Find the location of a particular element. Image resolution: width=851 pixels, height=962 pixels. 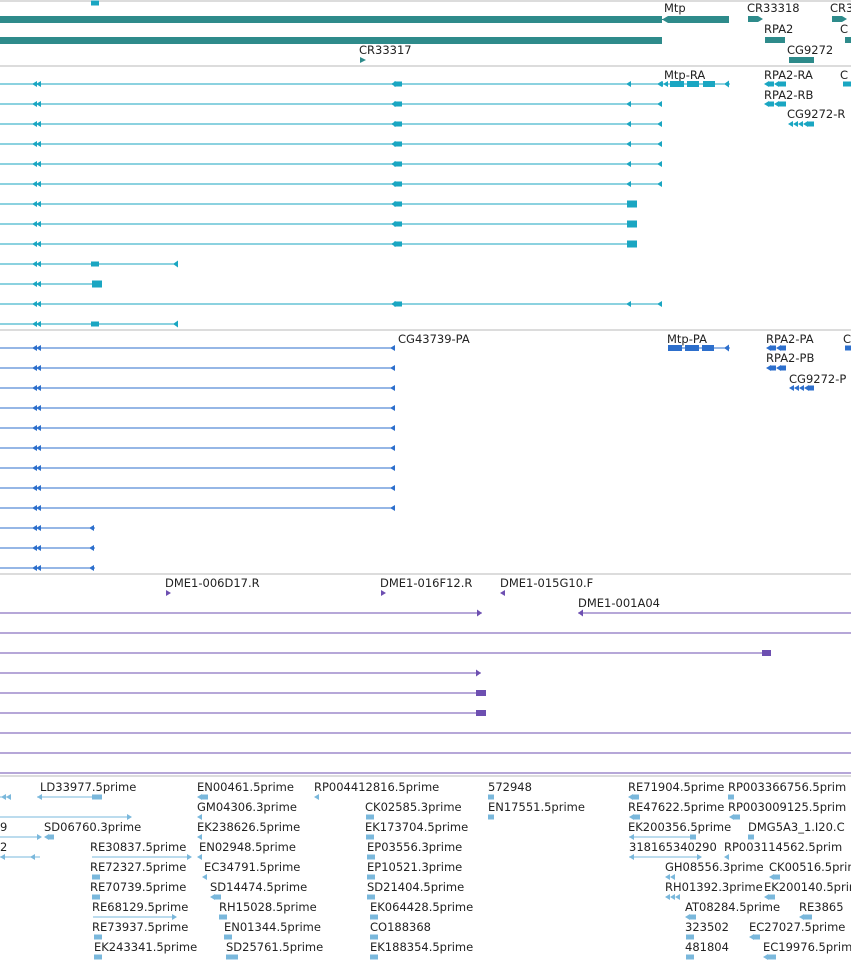

est-label: EC19976.5prime is located at coordinates (807, 947).